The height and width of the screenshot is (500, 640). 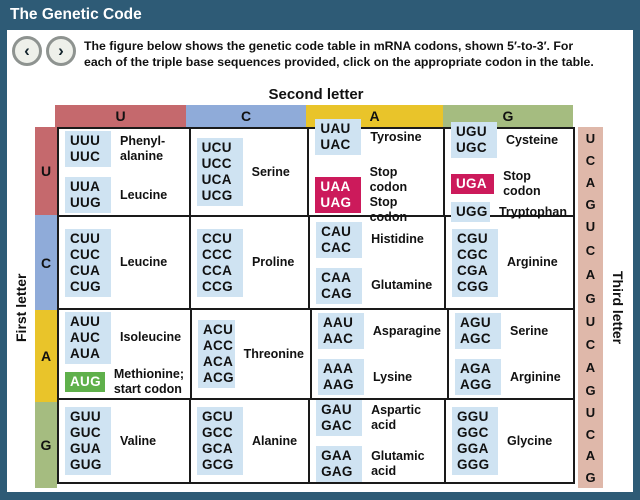 I want to click on codon-CCG: CCG, so click(x=217, y=286).